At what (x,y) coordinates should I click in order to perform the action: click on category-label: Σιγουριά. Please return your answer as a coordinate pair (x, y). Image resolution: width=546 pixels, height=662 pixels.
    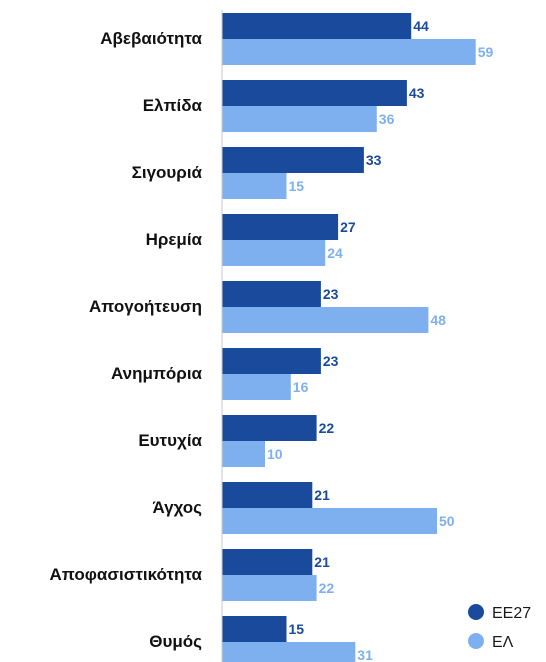
    Looking at the image, I should click on (167, 172).